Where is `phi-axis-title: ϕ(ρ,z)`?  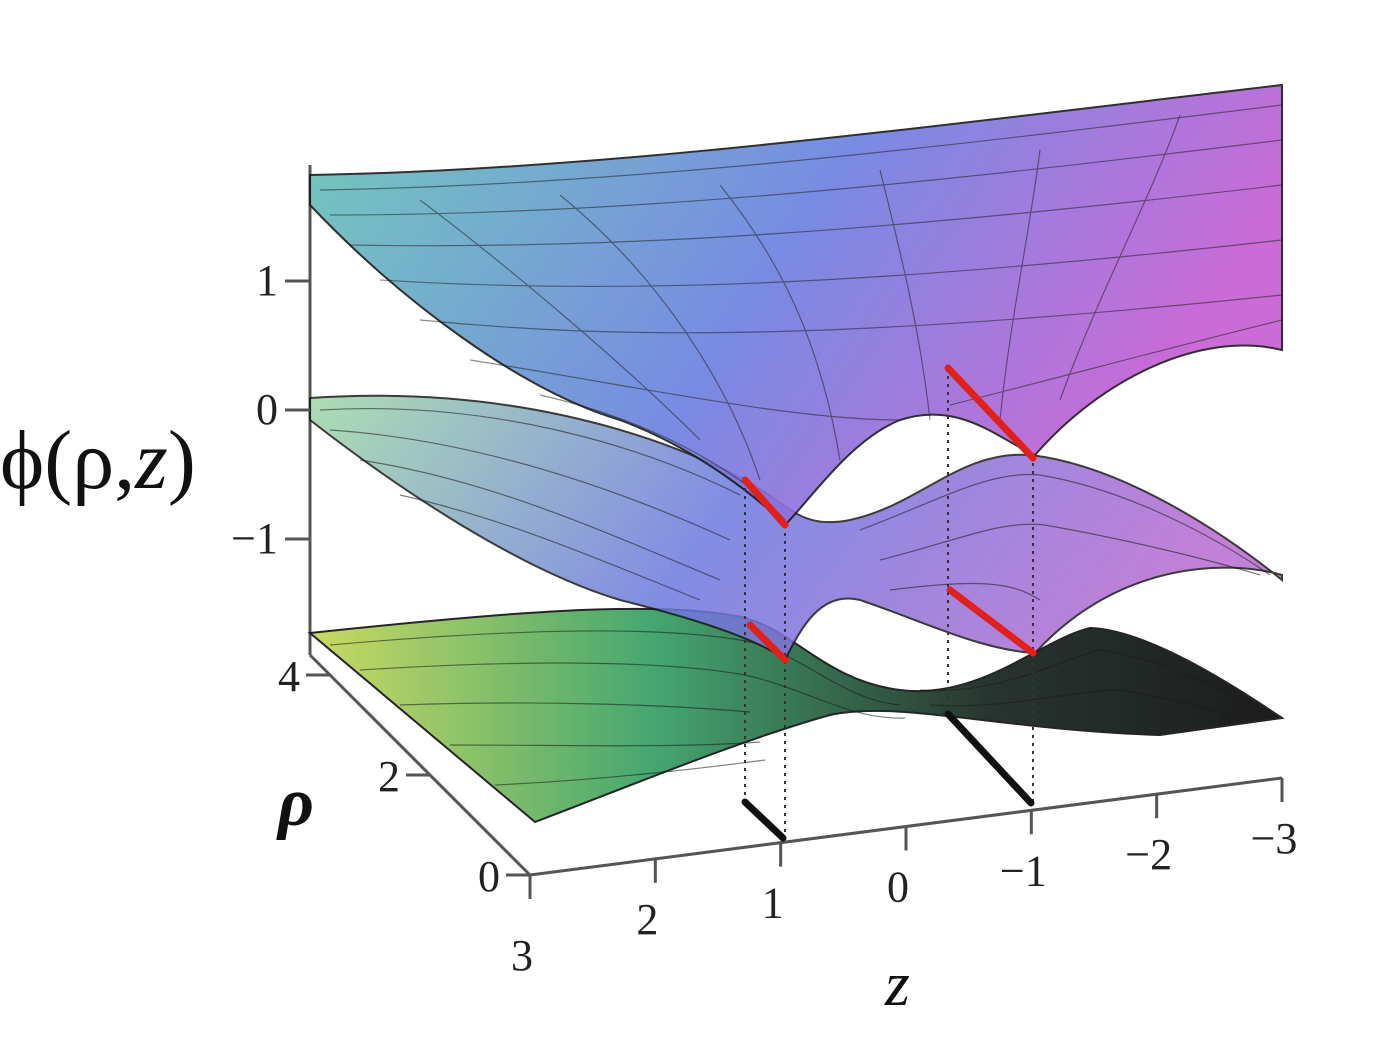
phi-axis-title: ϕ(ρ,z) is located at coordinates (98, 460).